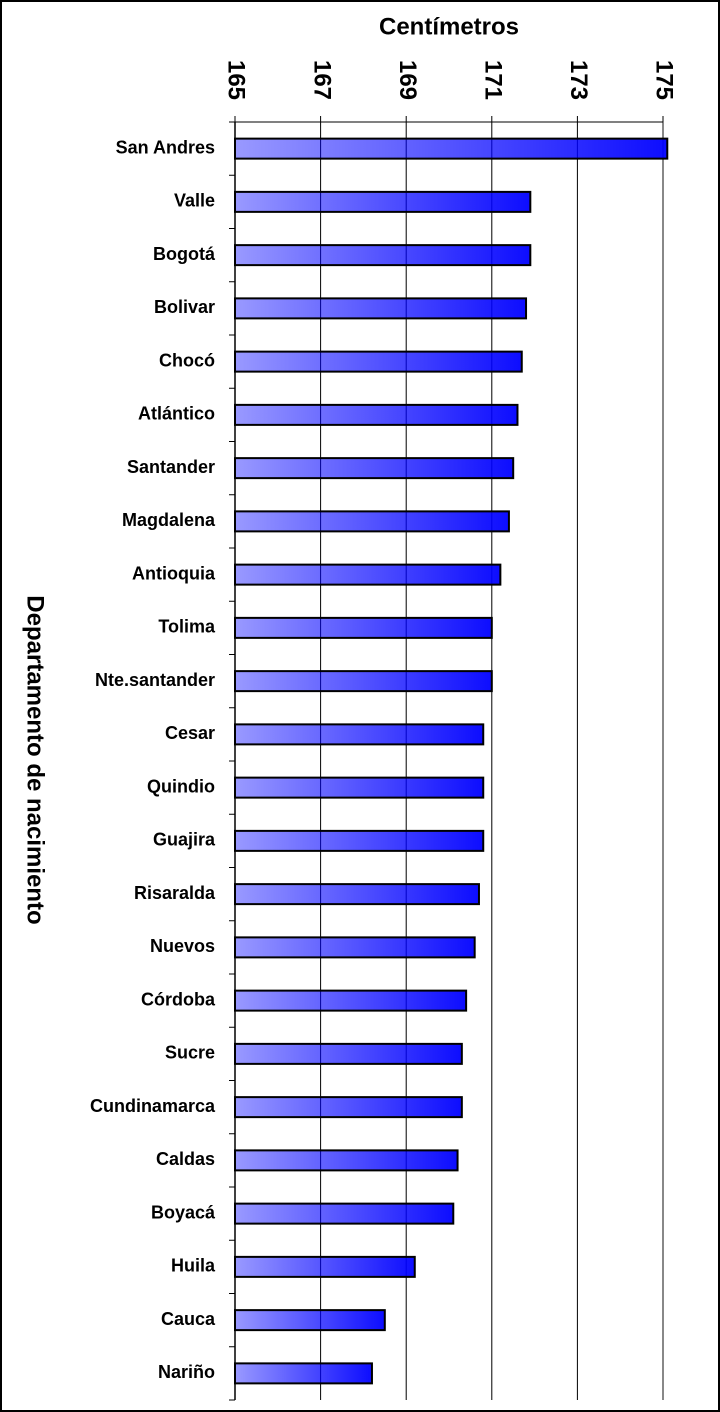 The width and height of the screenshot is (720, 1412). Describe the element at coordinates (184, 307) in the screenshot. I see `y-tick-label: Bolivar` at that location.